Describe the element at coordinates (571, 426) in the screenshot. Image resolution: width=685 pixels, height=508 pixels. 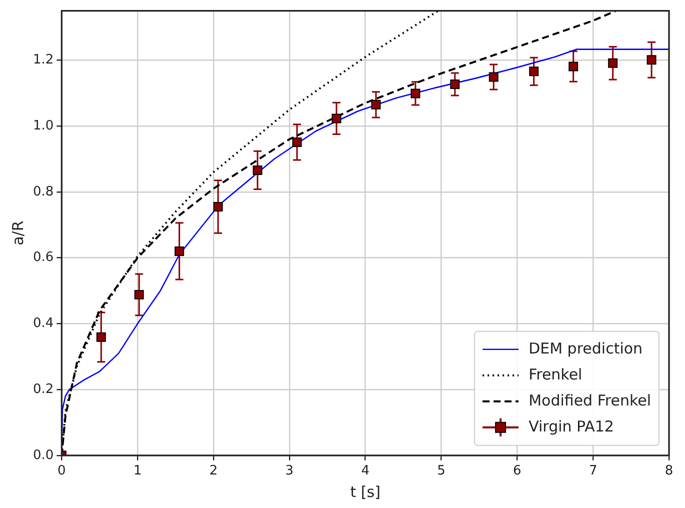
I see `legend-label: Virgin PA12` at that location.